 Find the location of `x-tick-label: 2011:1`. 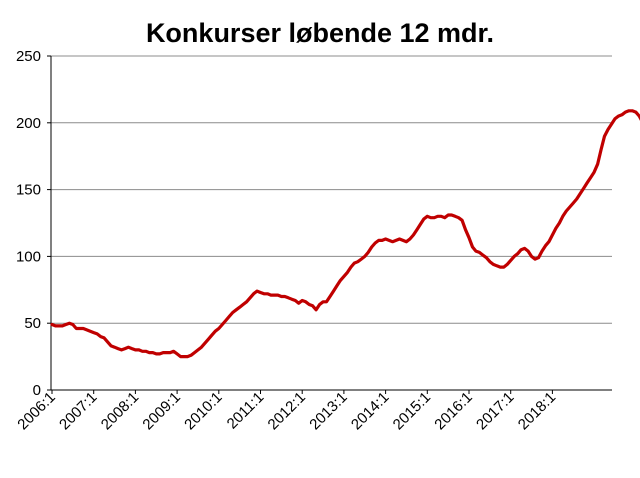

x-tick-label: 2011:1 is located at coordinates (246, 411).